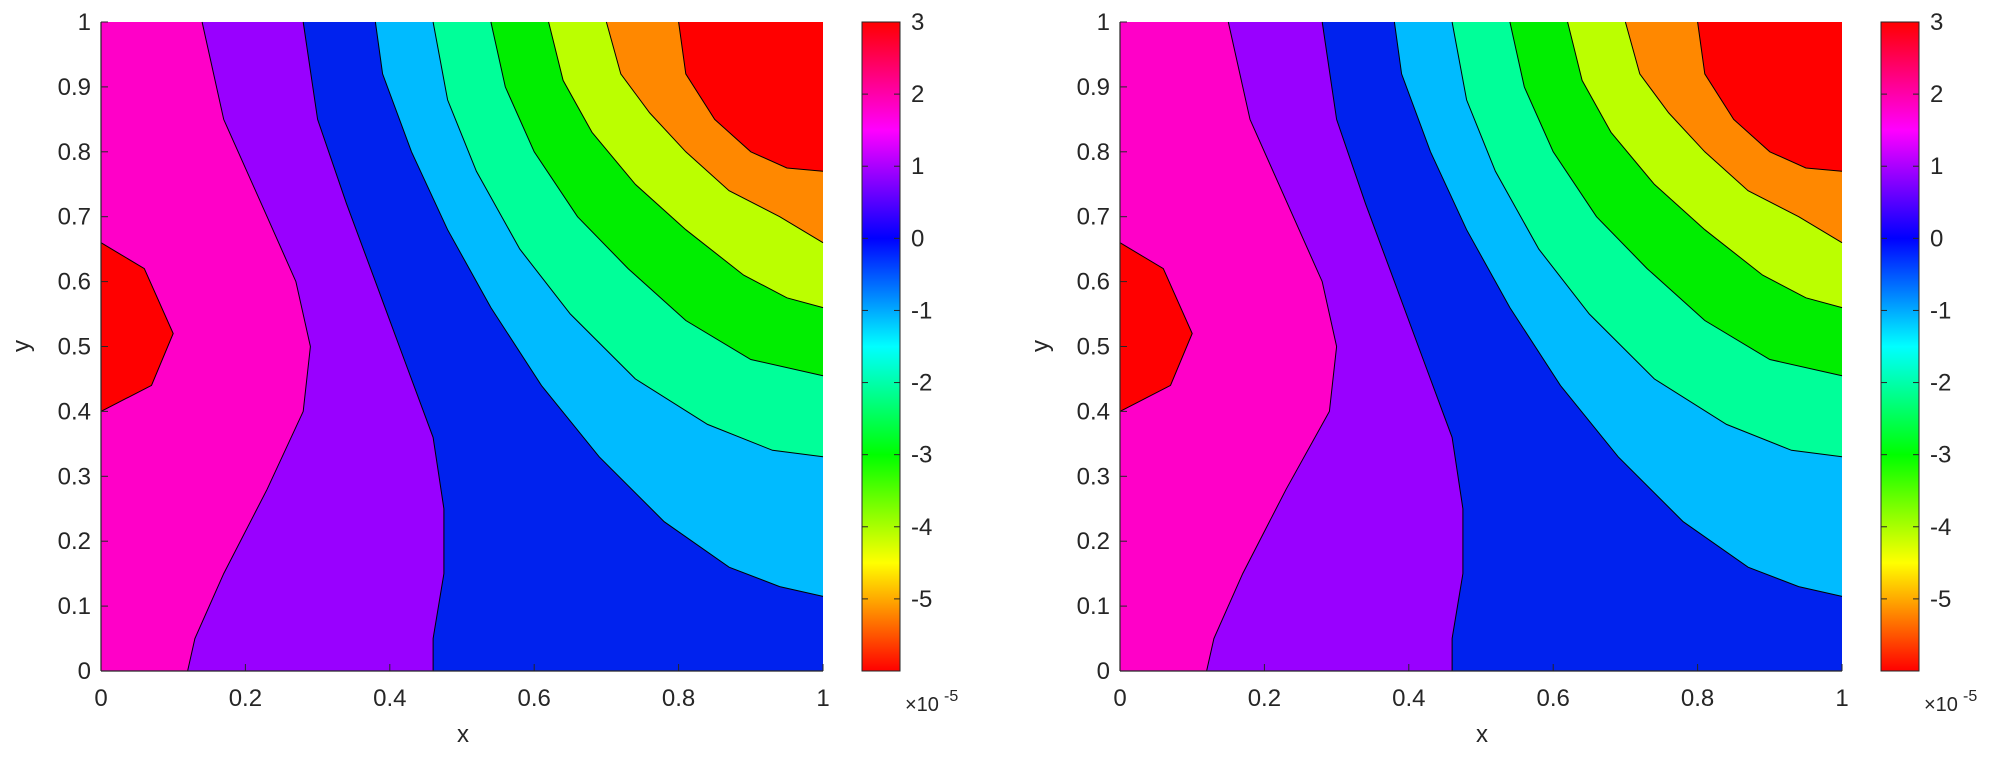  I want to click on y-tick-label: 0.4, so click(1093, 411).